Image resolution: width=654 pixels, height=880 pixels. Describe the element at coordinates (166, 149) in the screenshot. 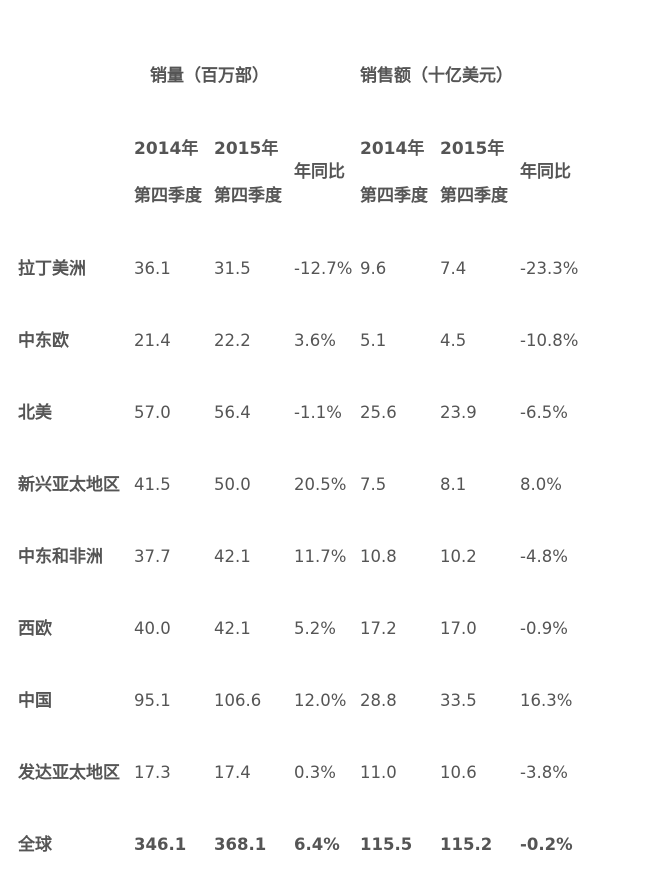

I see `col-units-2014-year: 2014年` at that location.